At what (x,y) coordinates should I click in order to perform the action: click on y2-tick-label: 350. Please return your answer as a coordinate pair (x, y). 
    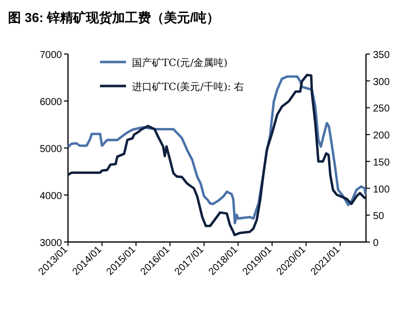
    Looking at the image, I should click on (381, 55).